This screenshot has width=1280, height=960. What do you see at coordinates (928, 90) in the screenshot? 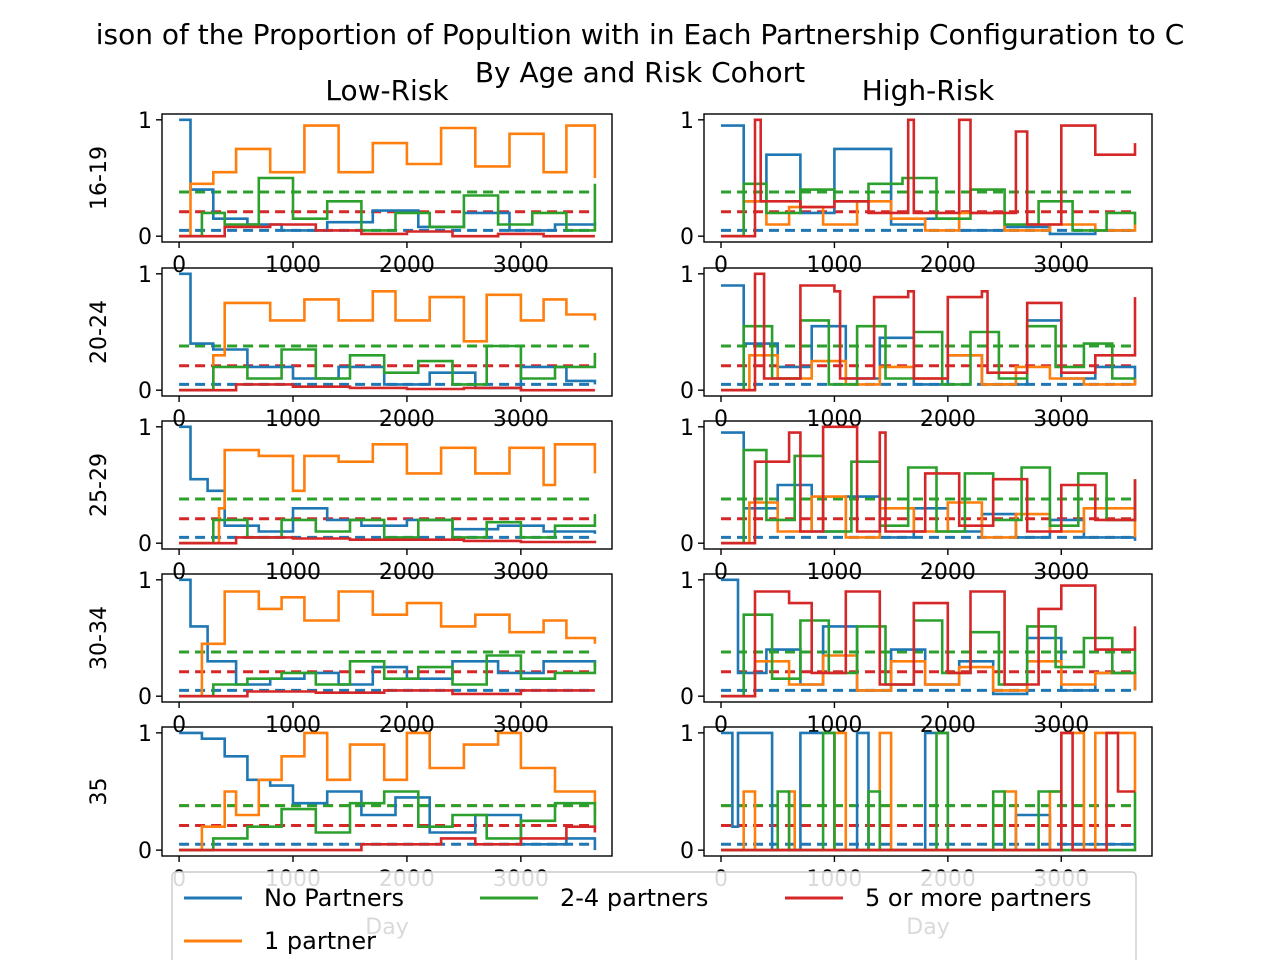
I see `column-title-high-risk: High-Risk` at bounding box center [928, 90].